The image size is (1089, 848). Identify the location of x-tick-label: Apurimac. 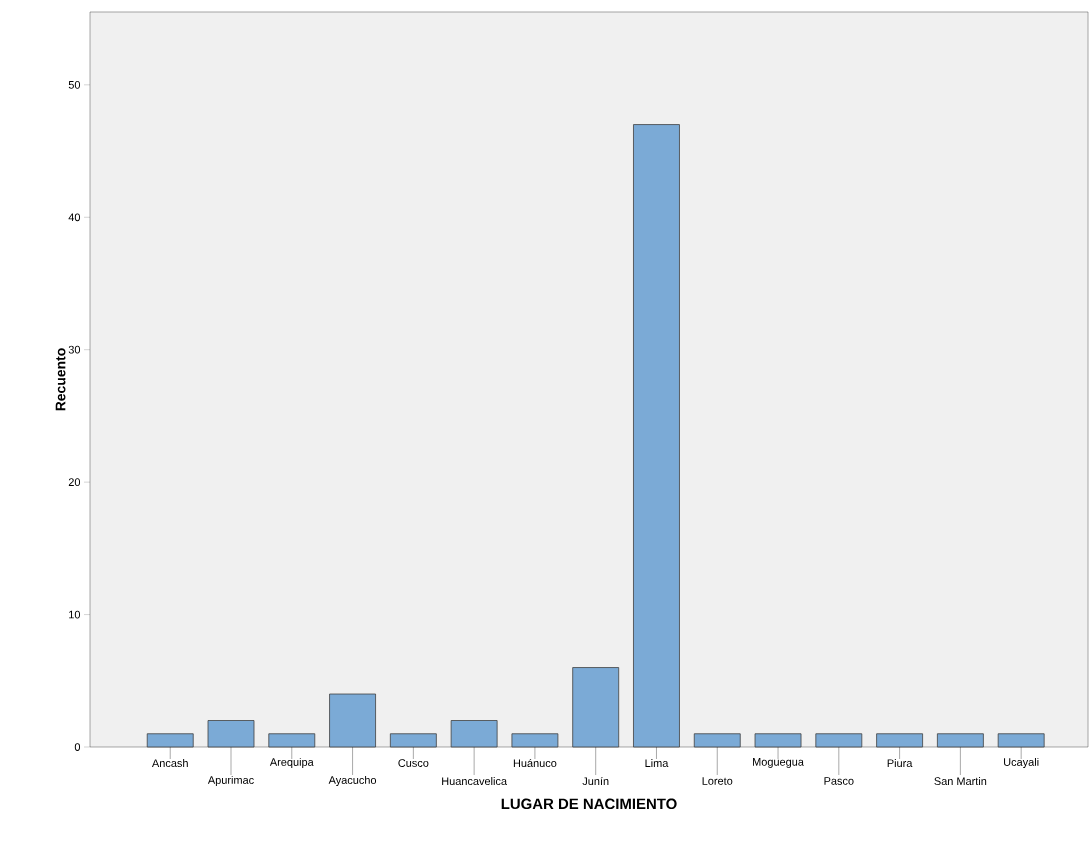
(230, 781).